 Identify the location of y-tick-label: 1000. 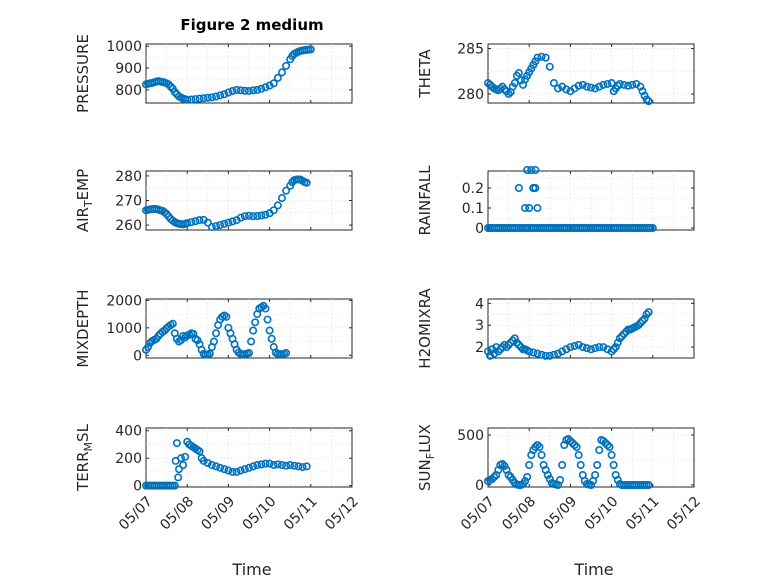
(124, 47).